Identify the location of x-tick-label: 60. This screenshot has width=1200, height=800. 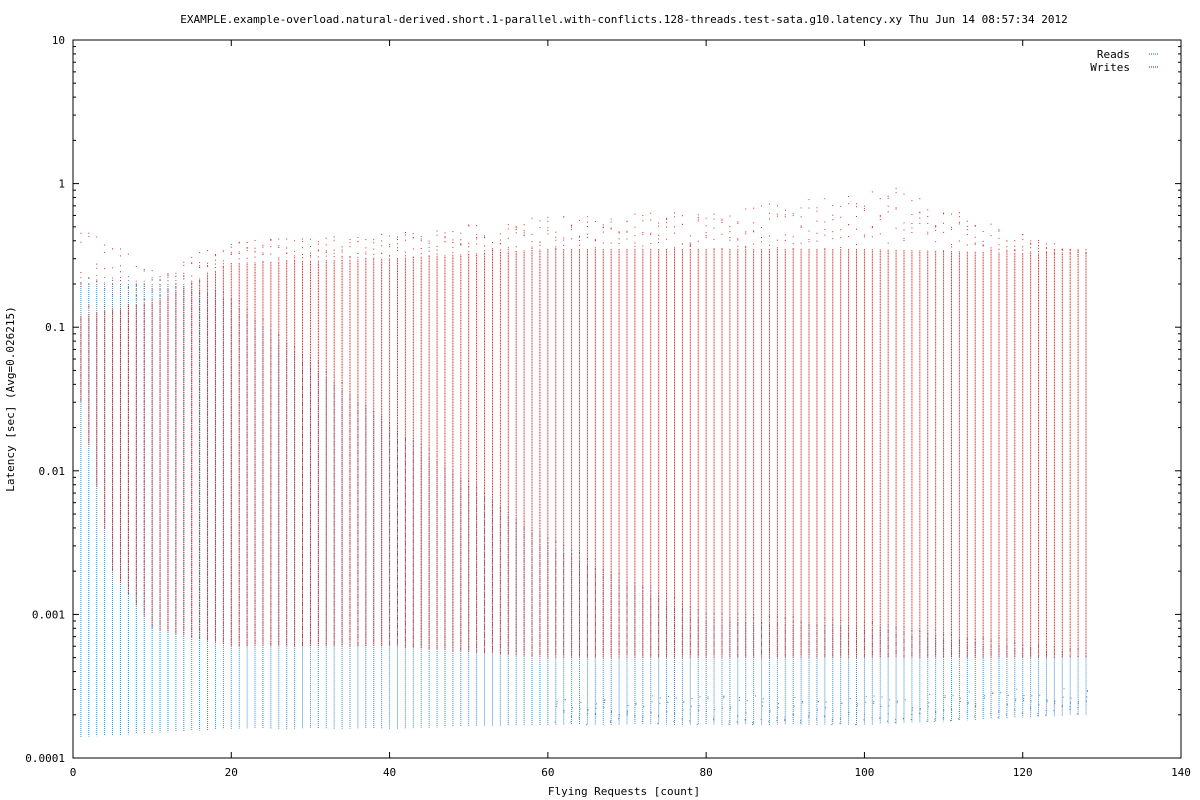
(547, 772).